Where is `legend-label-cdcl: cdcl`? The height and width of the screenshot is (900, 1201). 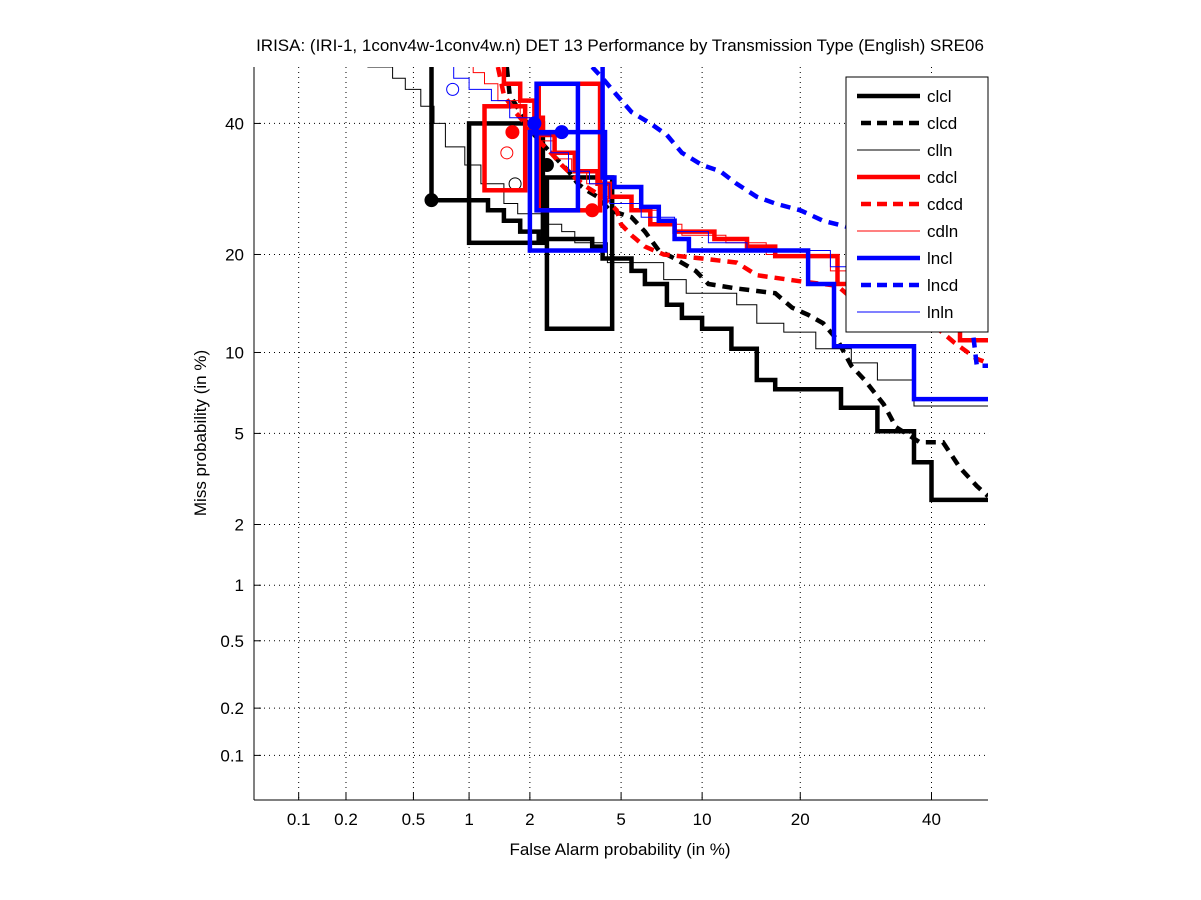 legend-label-cdcl: cdcl is located at coordinates (942, 177).